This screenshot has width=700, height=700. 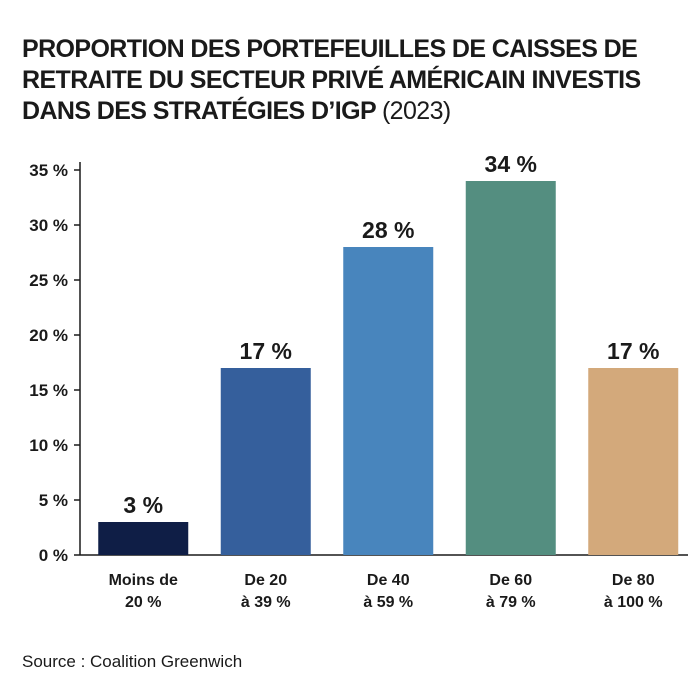 I want to click on x-category-label: De 80, so click(x=633, y=580).